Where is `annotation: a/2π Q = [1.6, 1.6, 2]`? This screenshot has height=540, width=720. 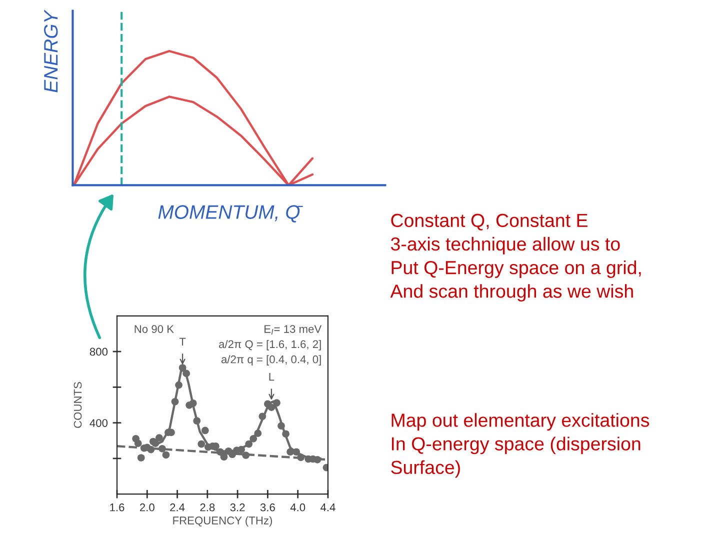 annotation: a/2π Q = [1.6, 1.6, 2] is located at coordinates (270, 345).